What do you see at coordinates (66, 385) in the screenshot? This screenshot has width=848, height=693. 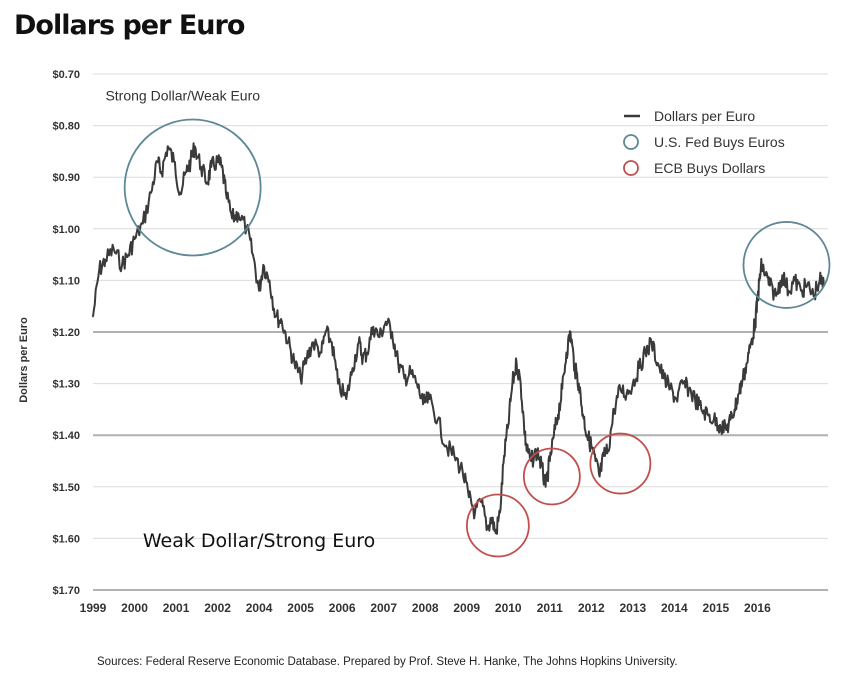 I see `y-tick-label: $1.30` at bounding box center [66, 385].